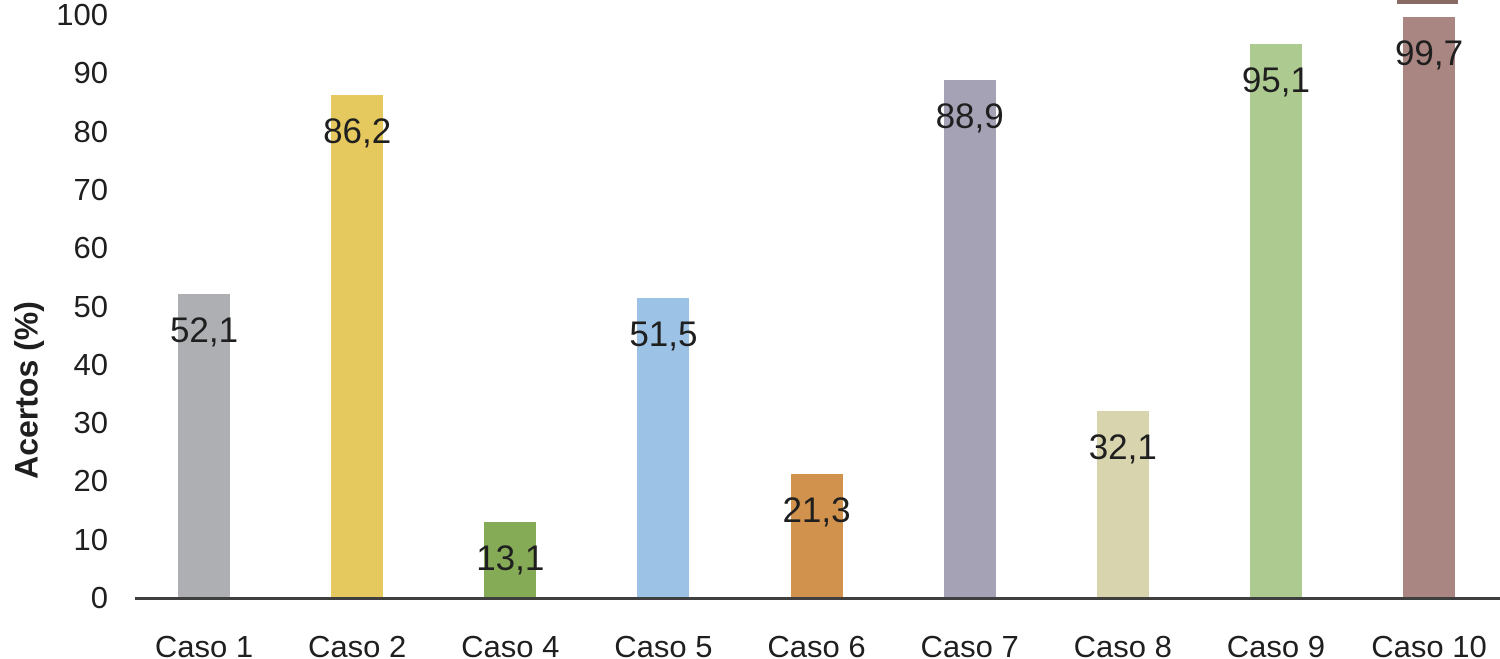 The image size is (1500, 659). I want to click on x-tick-label: Caso 10, so click(1429, 644).